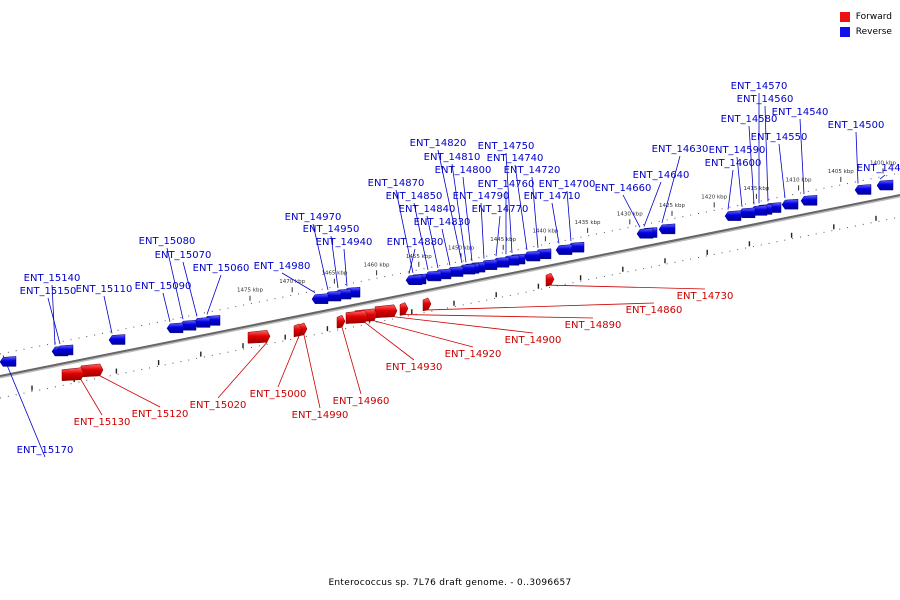 This screenshot has width=900, height=600. What do you see at coordinates (749, 119) in the screenshot?
I see `gene-label-ent_14580: ENT_14580` at bounding box center [749, 119].